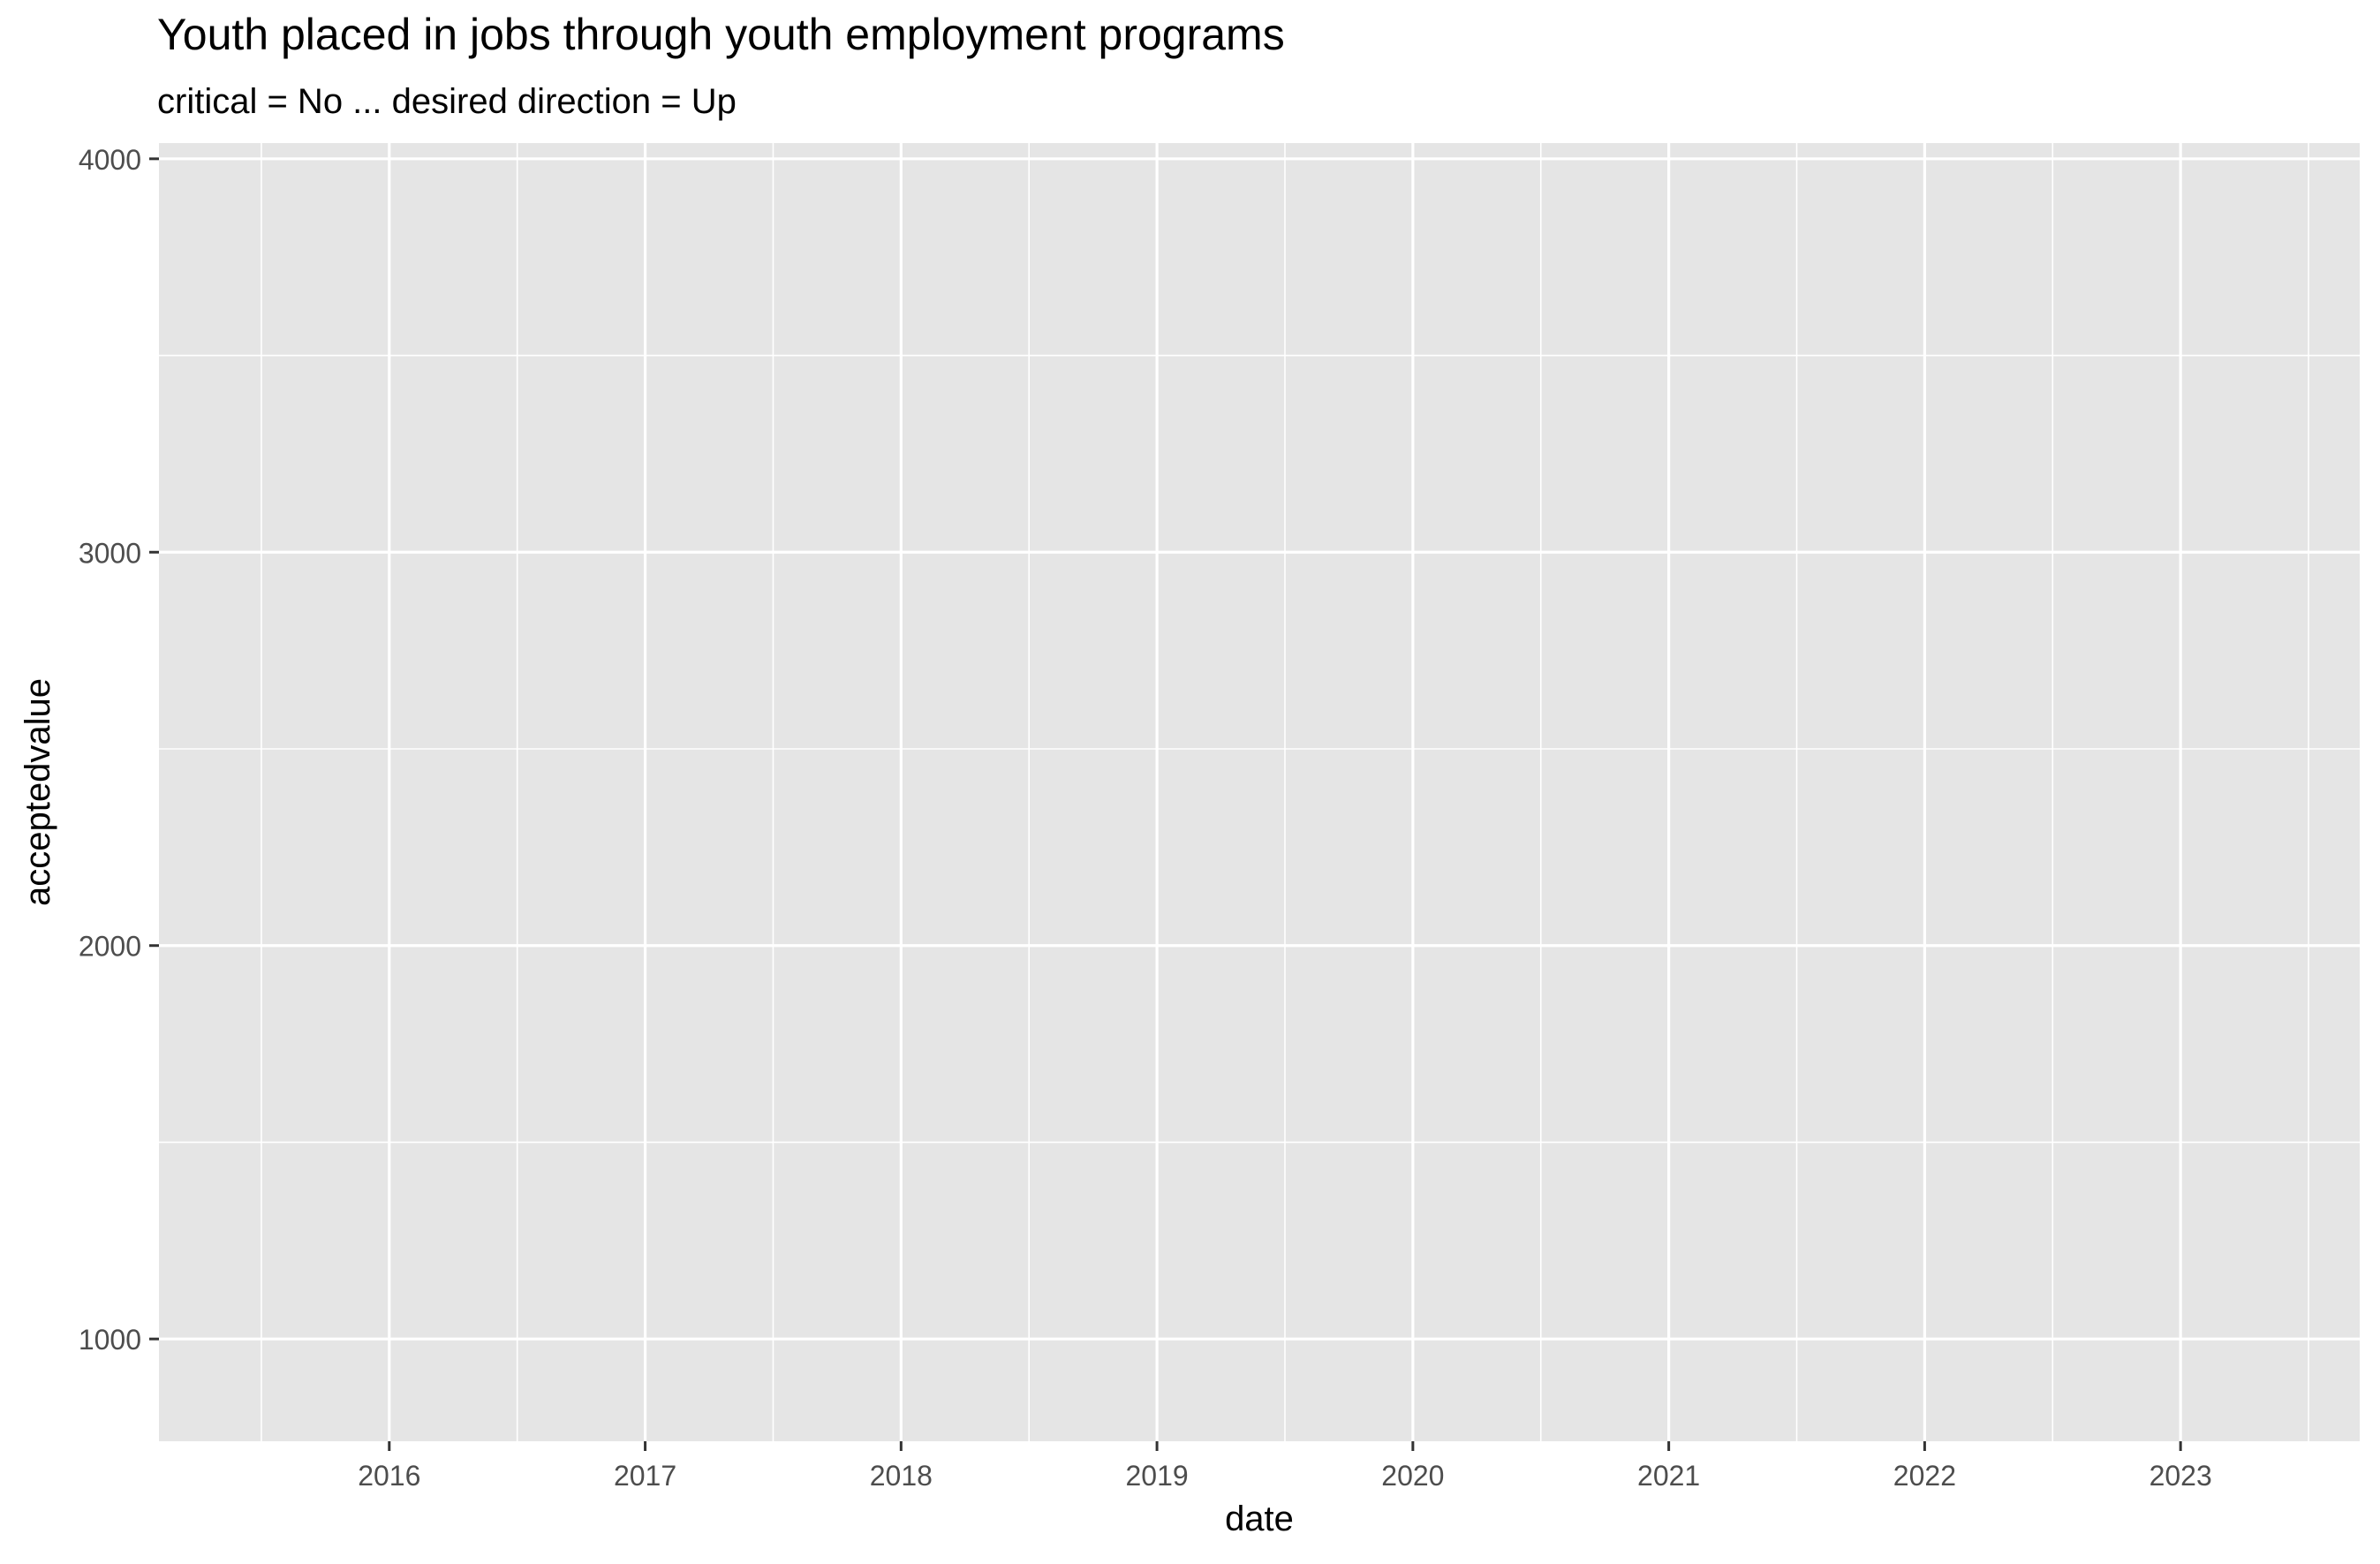  I want to click on x-tick-label: 2019, so click(1156, 1476).